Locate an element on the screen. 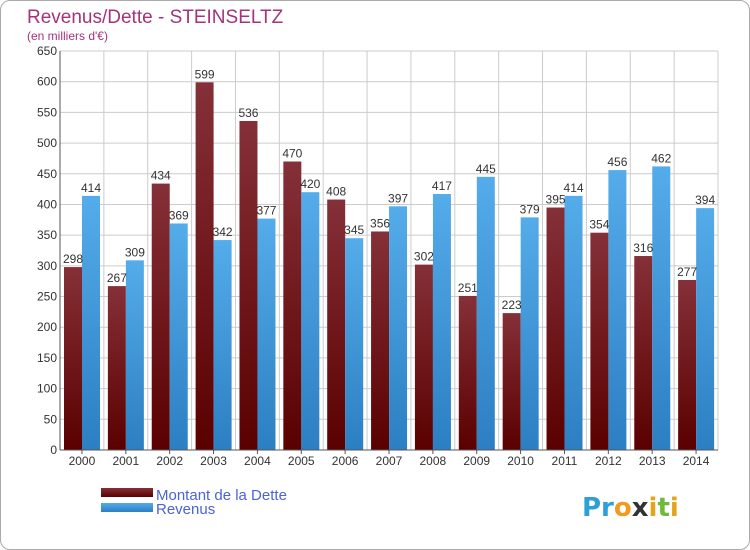  y-tick-label: 450 is located at coordinates (47, 174).